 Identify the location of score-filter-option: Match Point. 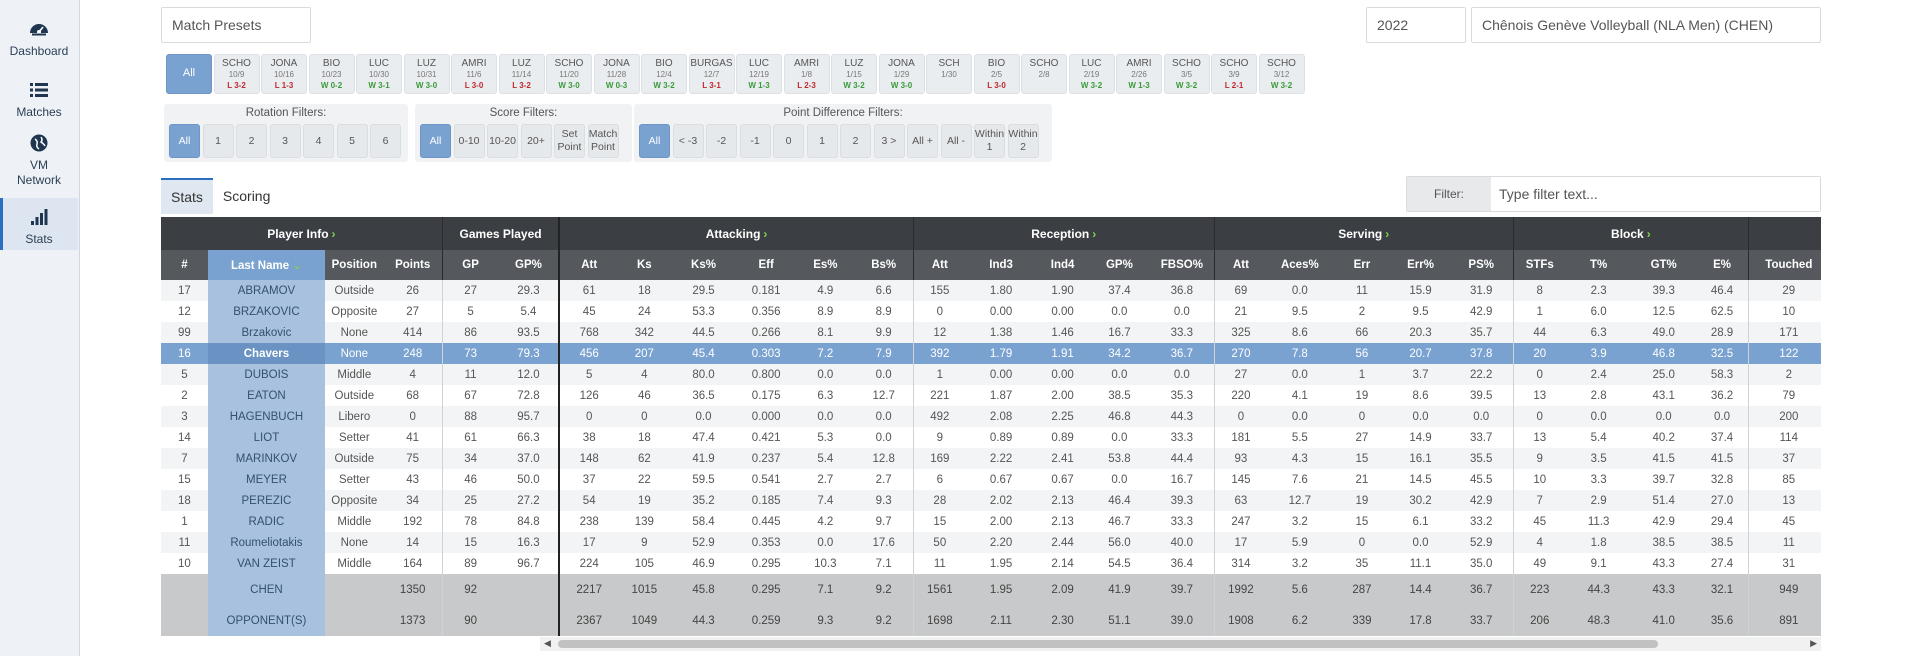
(603, 141).